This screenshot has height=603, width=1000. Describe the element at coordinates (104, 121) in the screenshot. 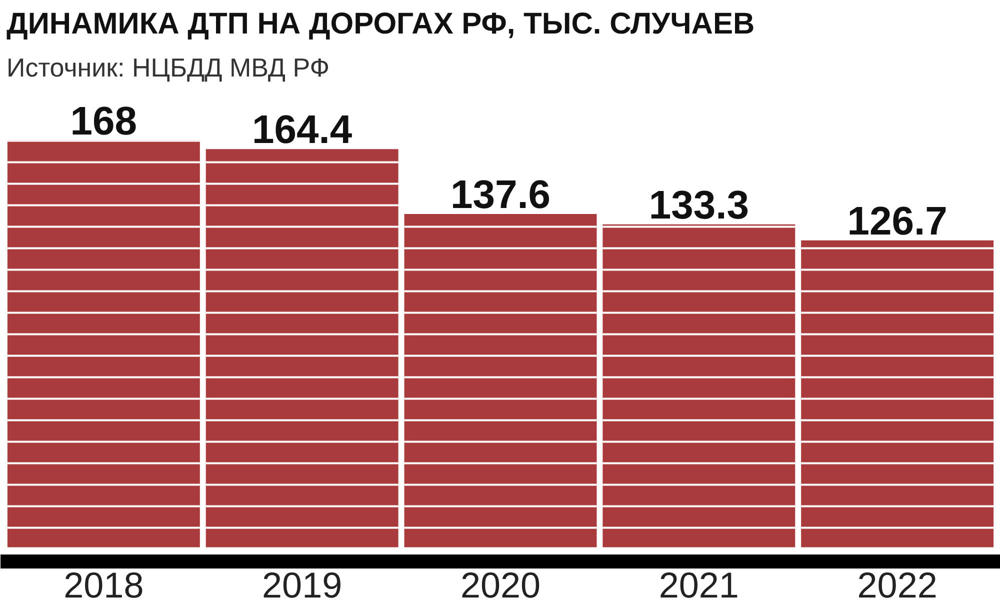

I see `data-label: 168` at that location.